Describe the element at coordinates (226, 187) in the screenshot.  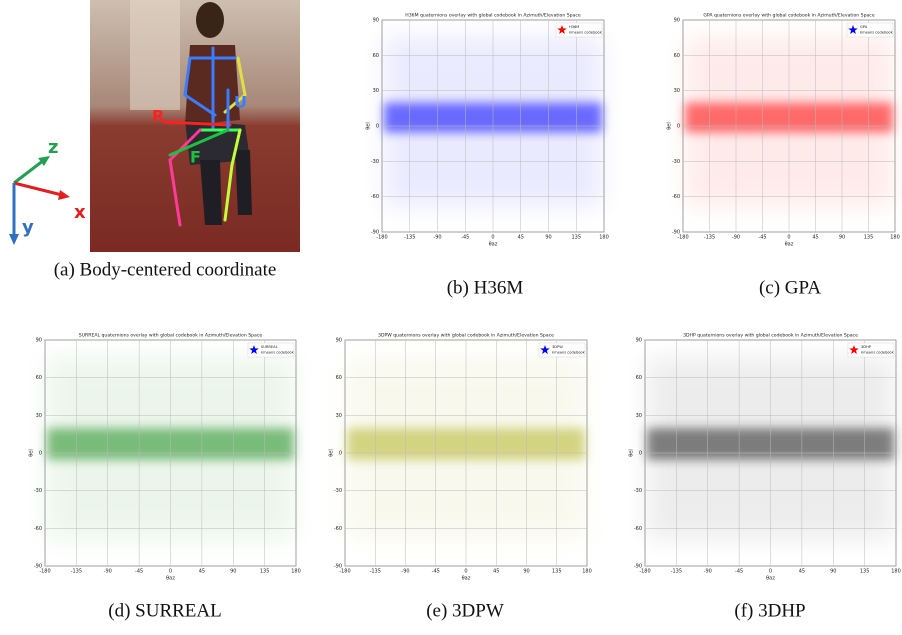
I see `shins` at that location.